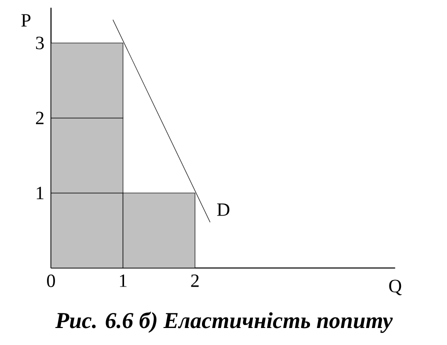 The width and height of the screenshot is (447, 345). I want to click on text: Рис. 6.6 б) Еластичність попиту, so click(224, 322).